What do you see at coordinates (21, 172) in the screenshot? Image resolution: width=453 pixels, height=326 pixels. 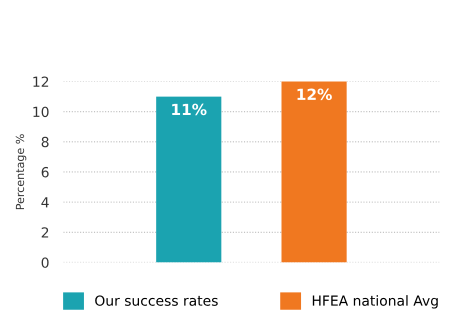 I see `y-axis-title: Percentage %` at bounding box center [21, 172].